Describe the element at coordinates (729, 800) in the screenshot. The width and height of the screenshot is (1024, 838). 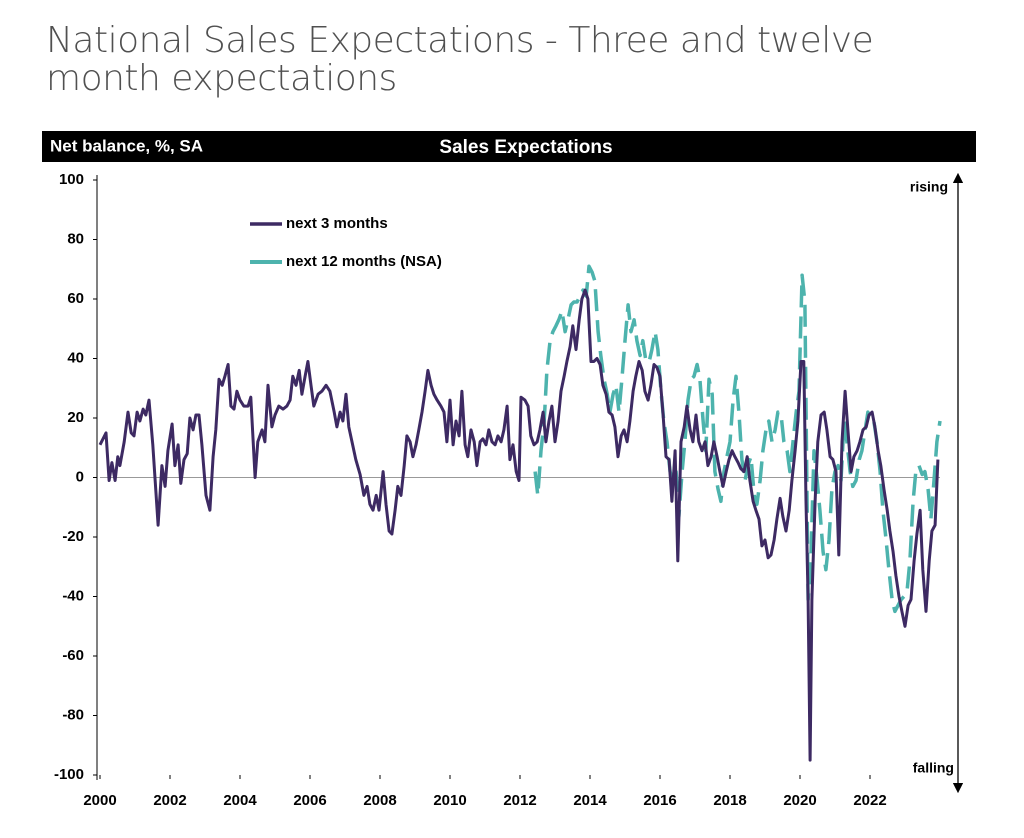
I see `x-tick-label: 2018` at that location.